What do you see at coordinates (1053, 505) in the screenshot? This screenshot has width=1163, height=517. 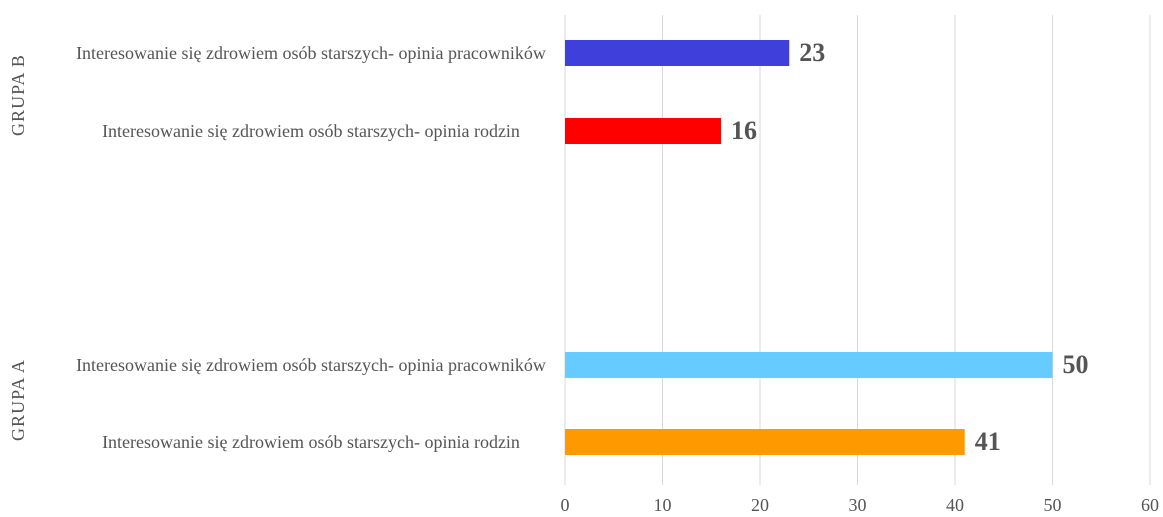 I see `x-tick-label: 50` at bounding box center [1053, 505].